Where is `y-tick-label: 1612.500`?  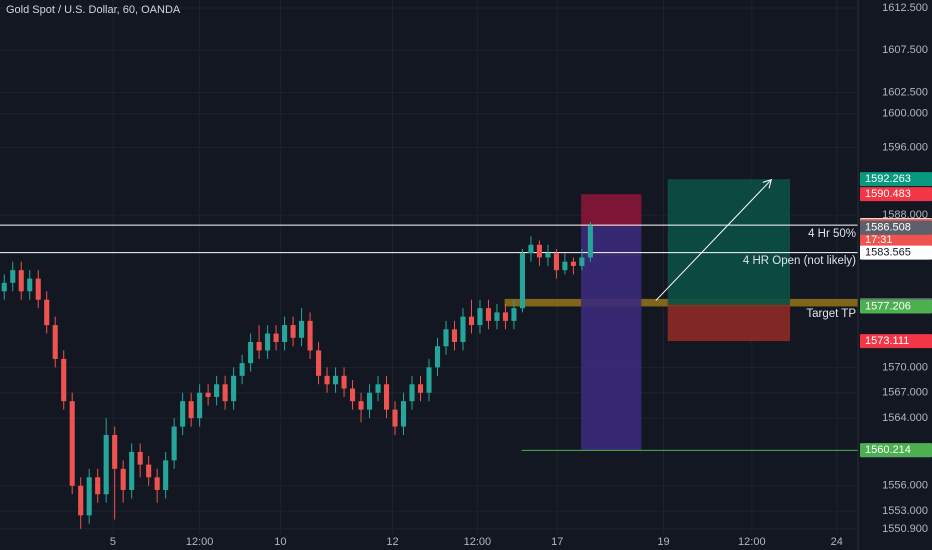
y-tick-label: 1612.500 is located at coordinates (905, 8).